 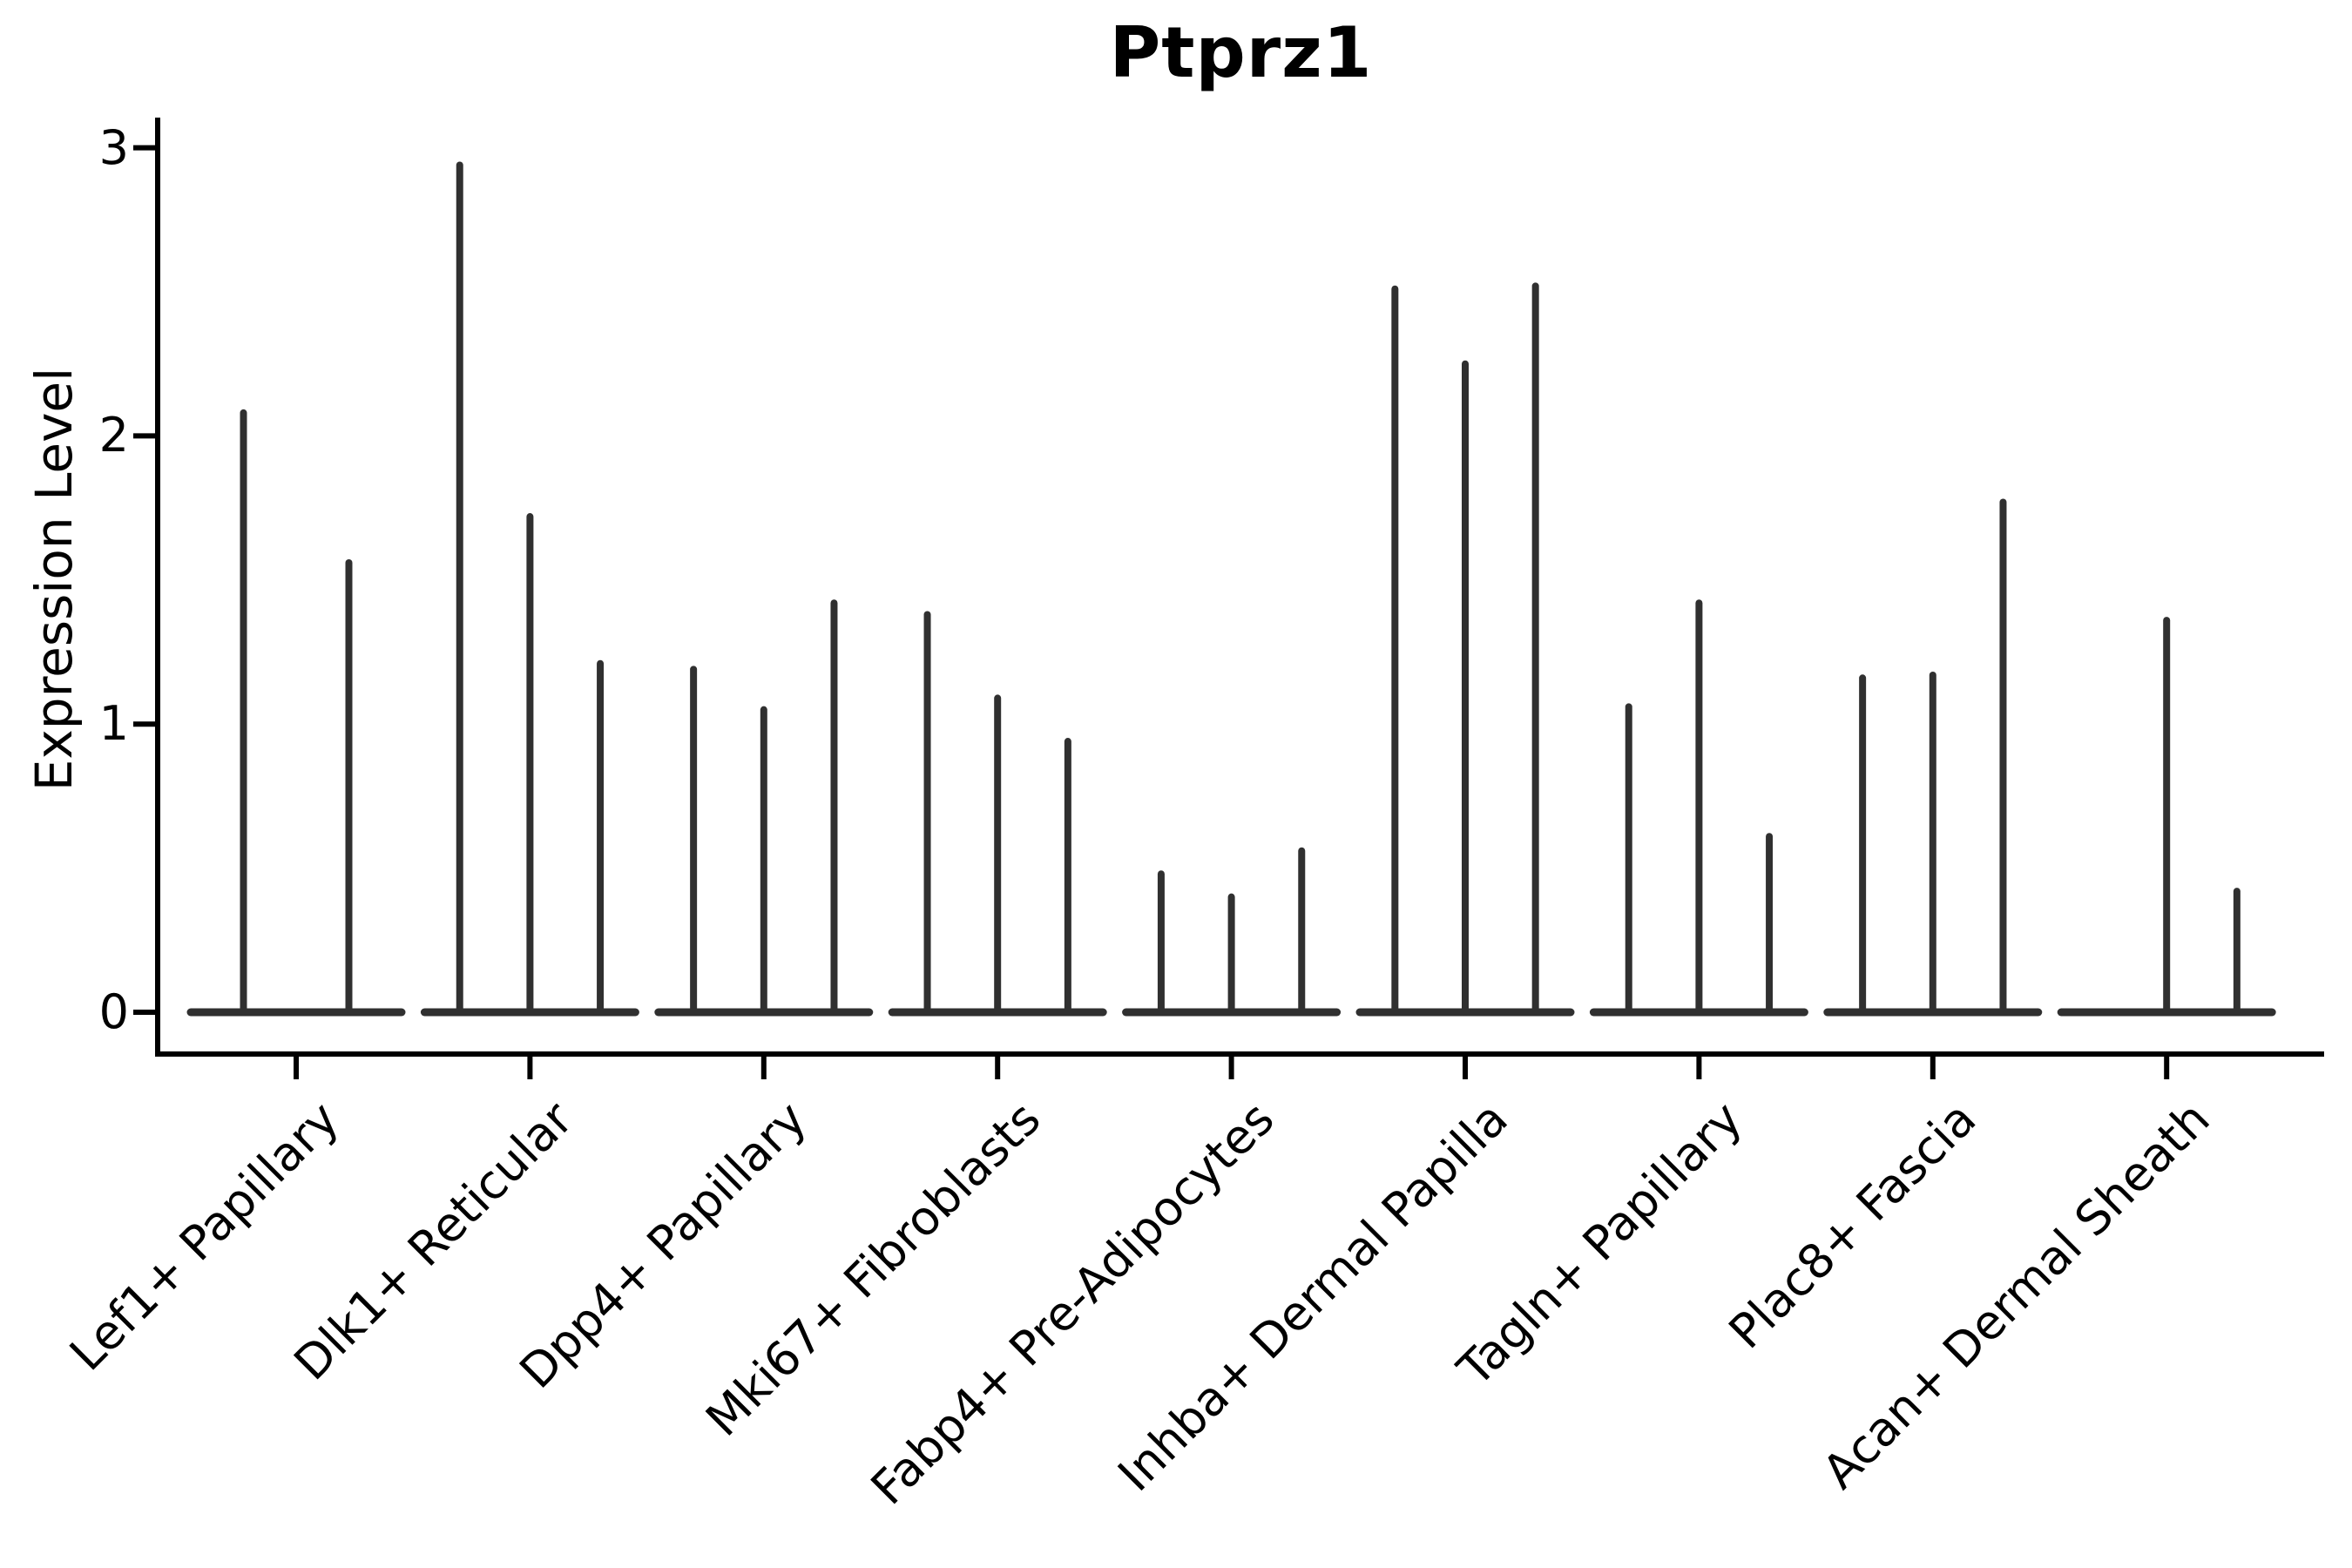 I want to click on y-tick-label: 3, so click(x=114, y=147).